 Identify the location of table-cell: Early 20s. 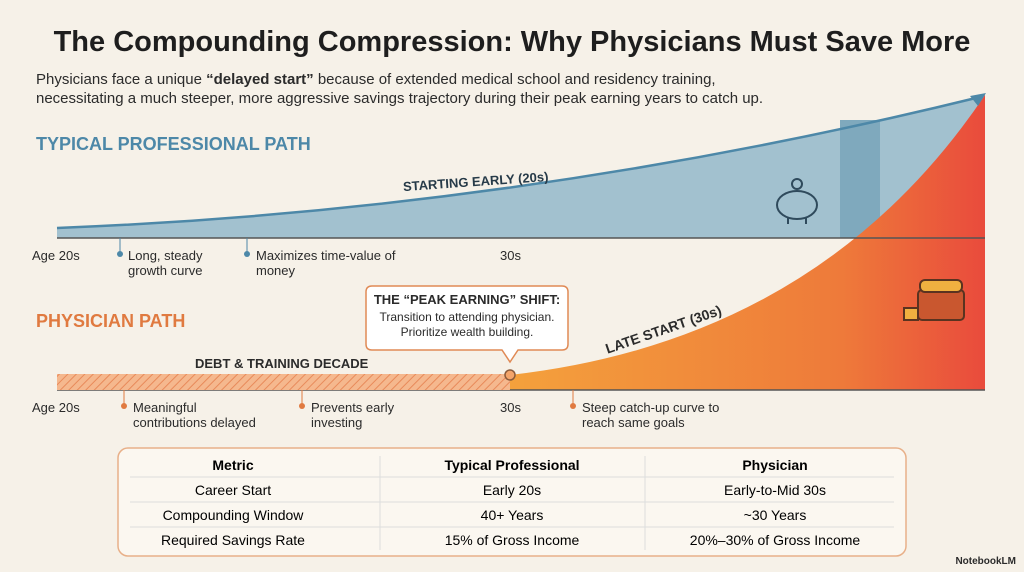
(512, 490).